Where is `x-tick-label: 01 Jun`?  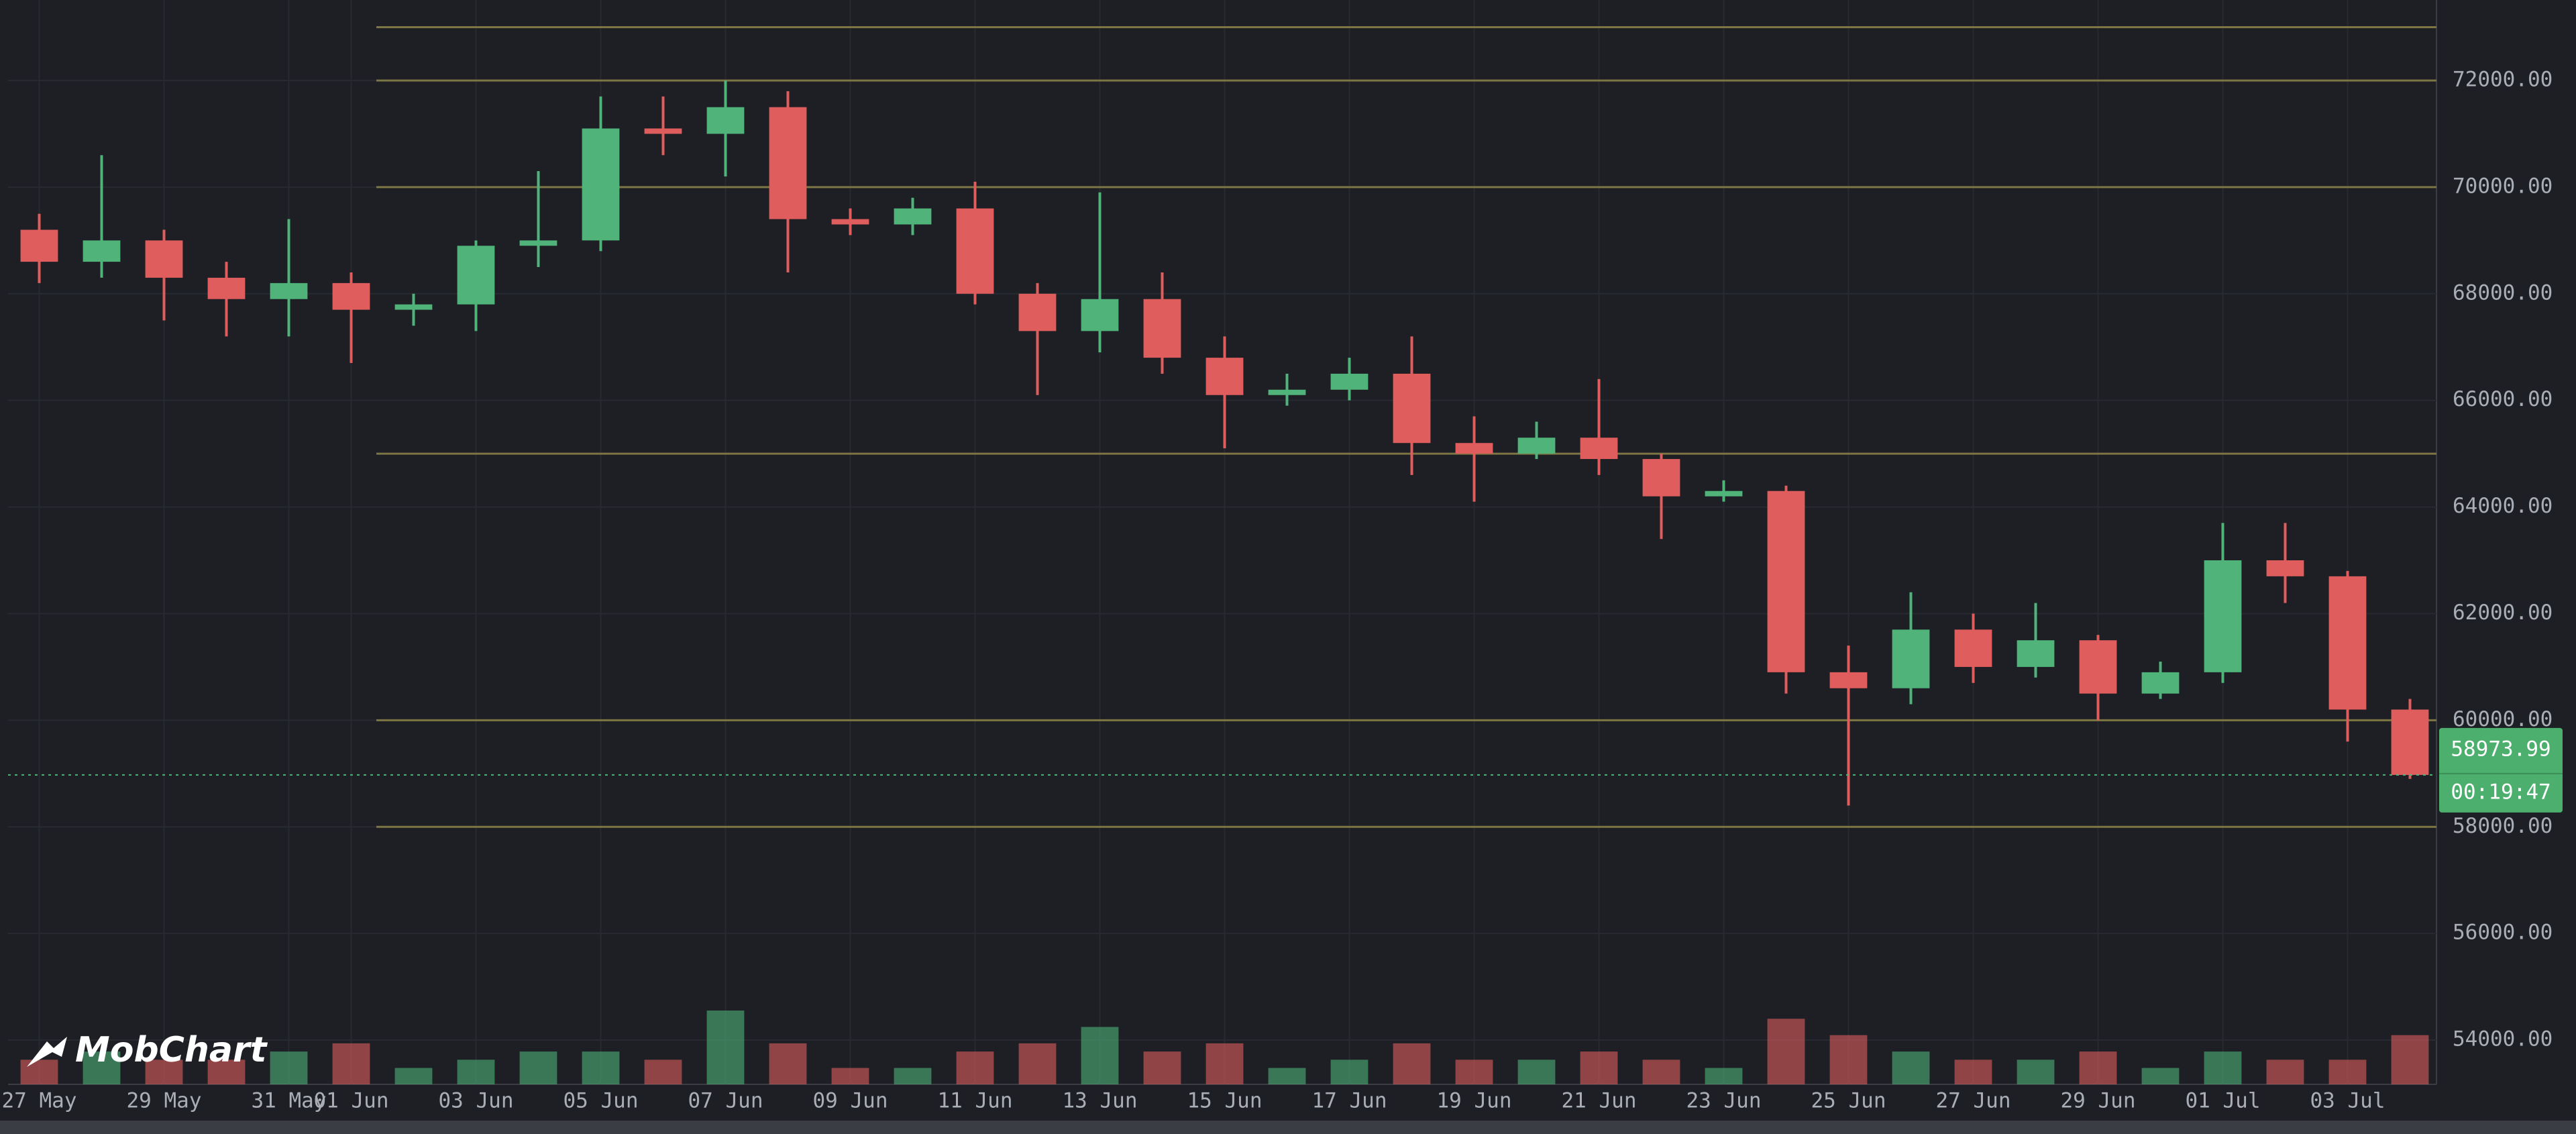 x-tick-label: 01 Jun is located at coordinates (351, 1101).